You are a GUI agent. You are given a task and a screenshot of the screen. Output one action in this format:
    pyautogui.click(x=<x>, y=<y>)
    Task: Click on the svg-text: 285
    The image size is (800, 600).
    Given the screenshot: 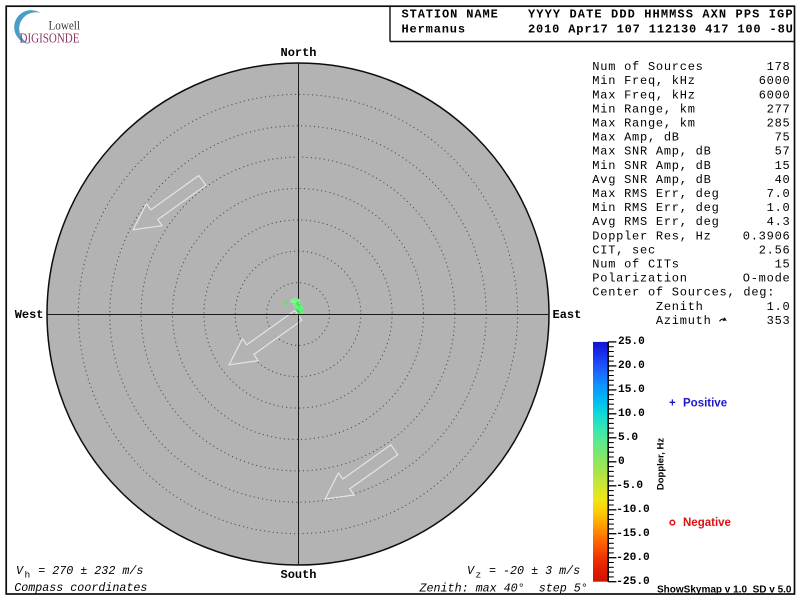 What is the action you would take?
    pyautogui.click(x=779, y=124)
    